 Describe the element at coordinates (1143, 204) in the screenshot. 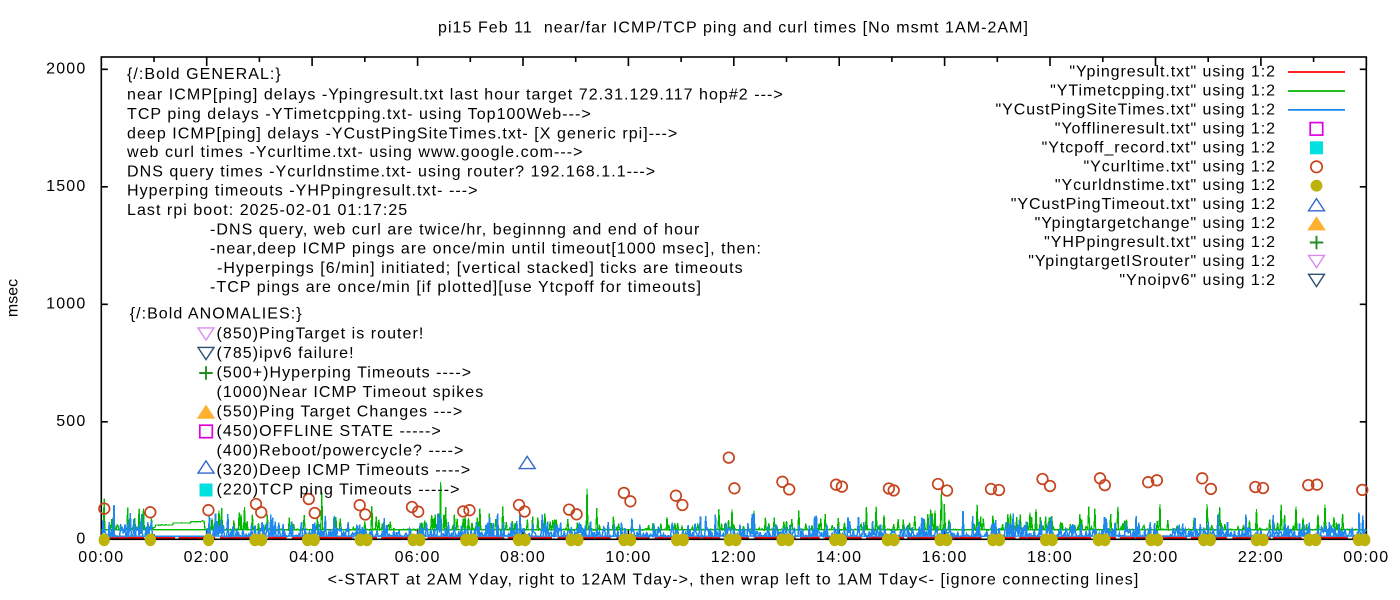

I see `svg-text:"YCustPingTimeout.txt" using 1: "YCustPingTimeout.txt" using 1:2` at that location.